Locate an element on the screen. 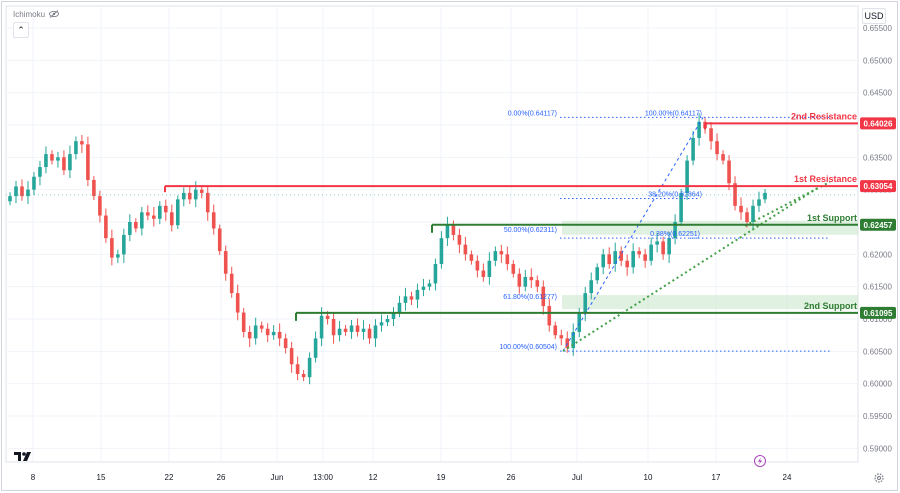 The width and height of the screenshot is (900, 493). lightning-icon is located at coordinates (760, 461).